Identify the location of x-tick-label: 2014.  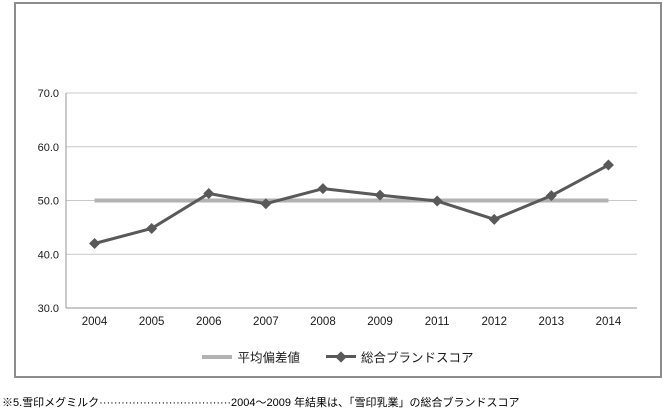
(609, 322).